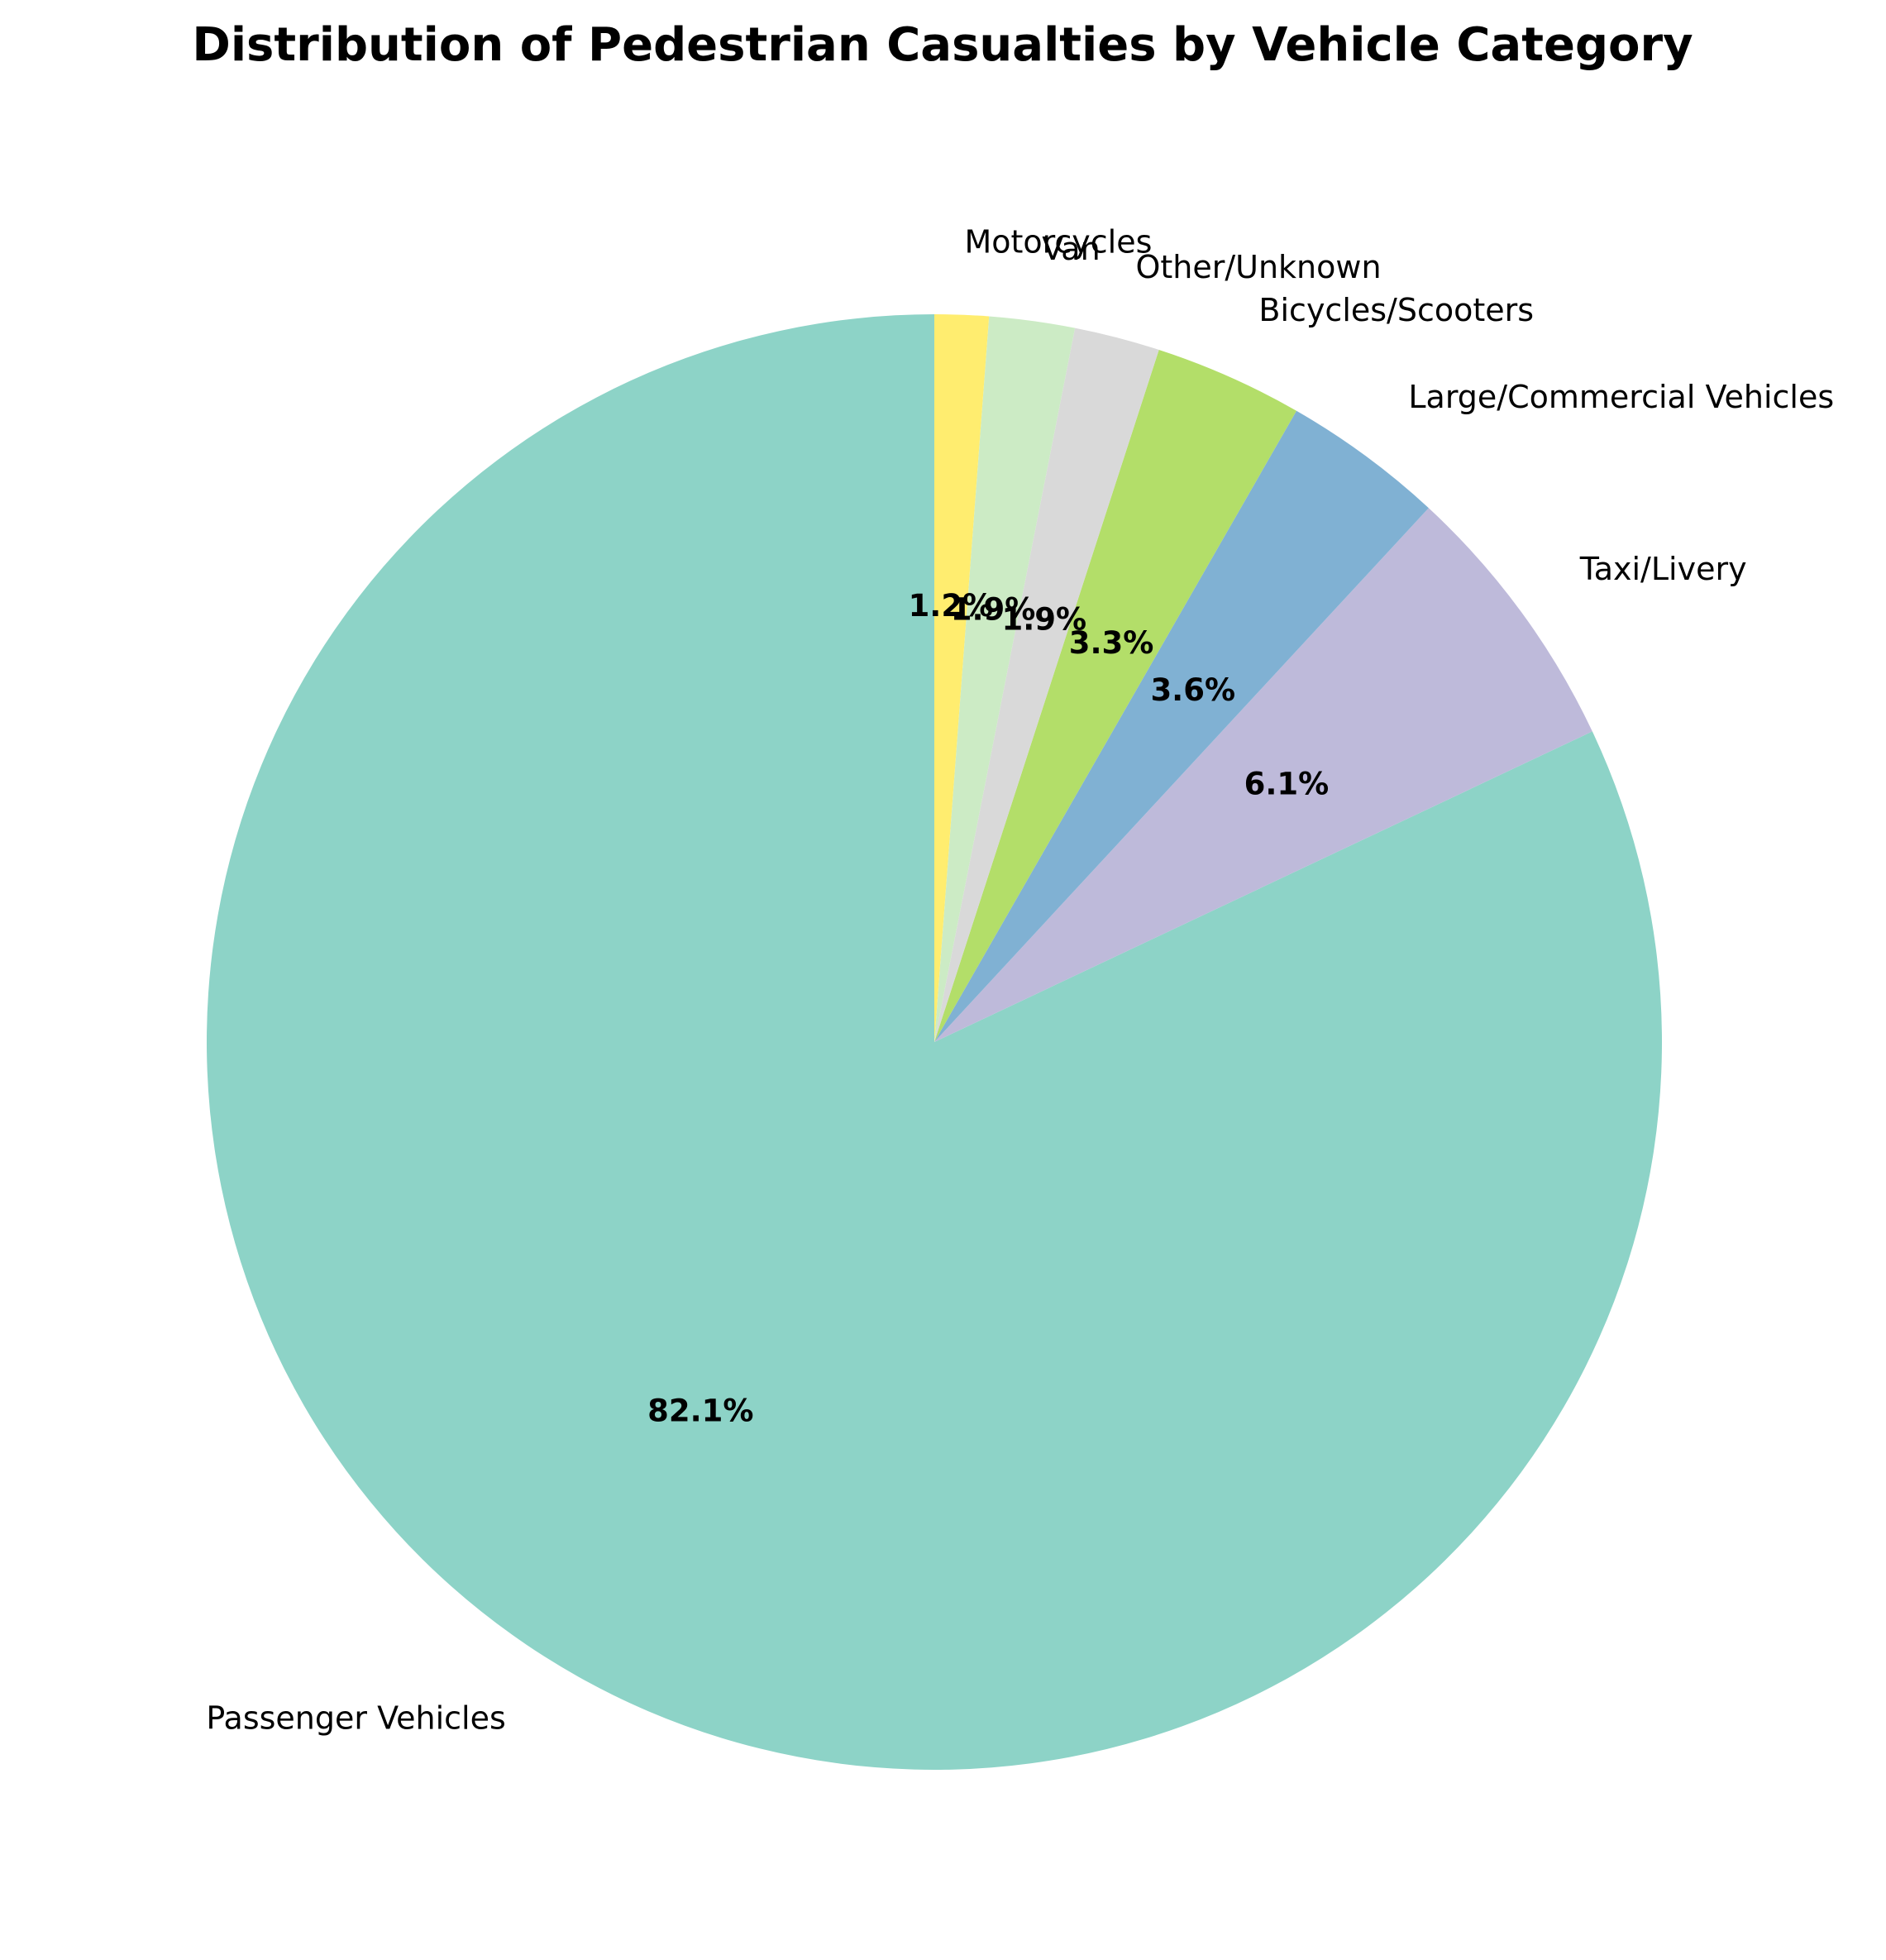 This screenshot has height=1960, width=1886. Describe the element at coordinates (700, 1410) in the screenshot. I see `pct-label-passenger-vehicles: 82.1%` at that location.